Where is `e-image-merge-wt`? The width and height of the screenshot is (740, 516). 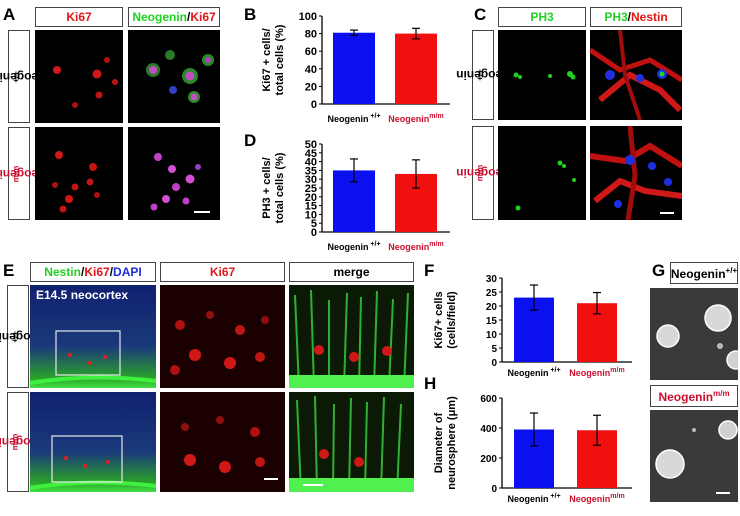
e-image-merge-wt is located at coordinates (351, 336).